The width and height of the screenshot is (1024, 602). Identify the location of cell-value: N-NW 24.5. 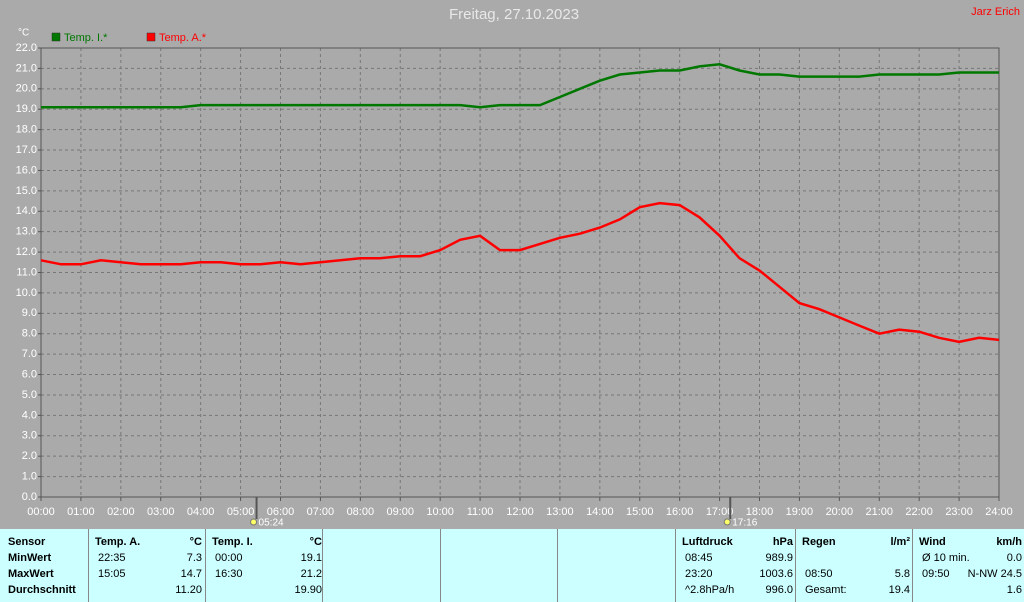
(994, 574).